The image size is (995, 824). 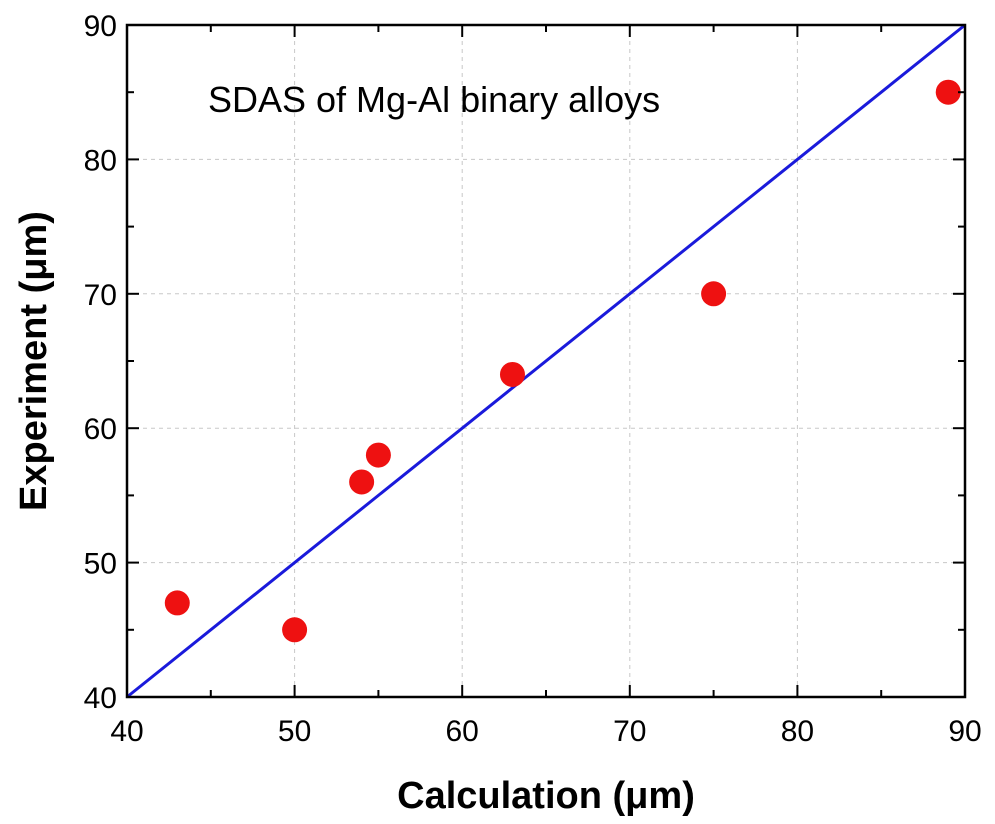 What do you see at coordinates (34, 361) in the screenshot?
I see `y-axis-title: Experiment (μm)` at bounding box center [34, 361].